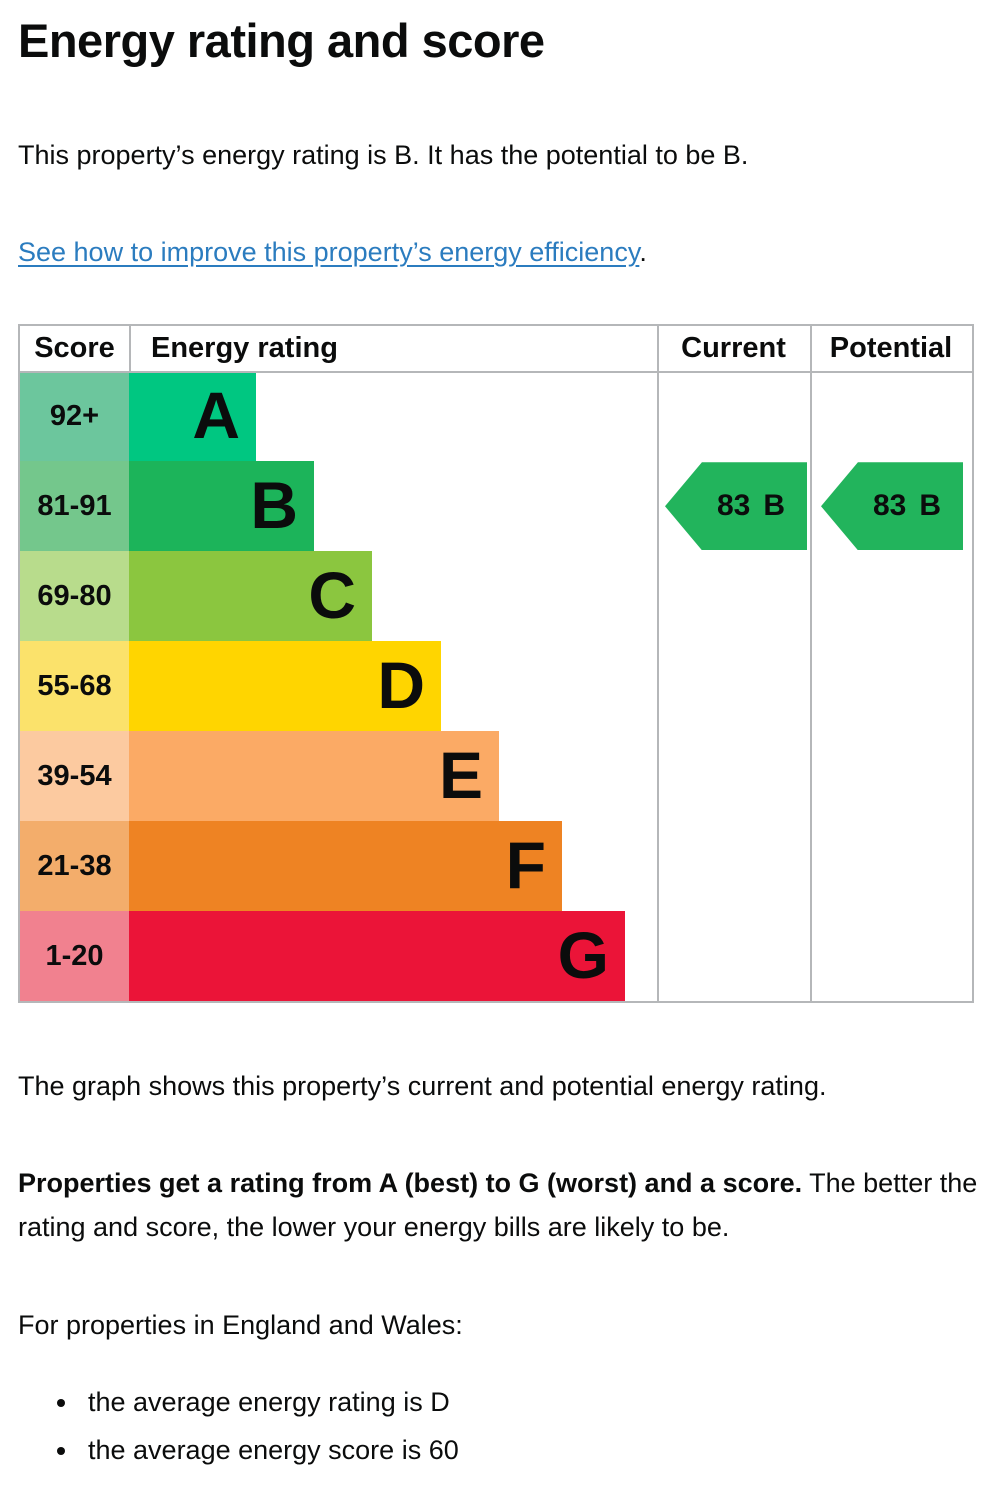  What do you see at coordinates (74, 776) in the screenshot?
I see `band-score-cell: 39-54` at bounding box center [74, 776].